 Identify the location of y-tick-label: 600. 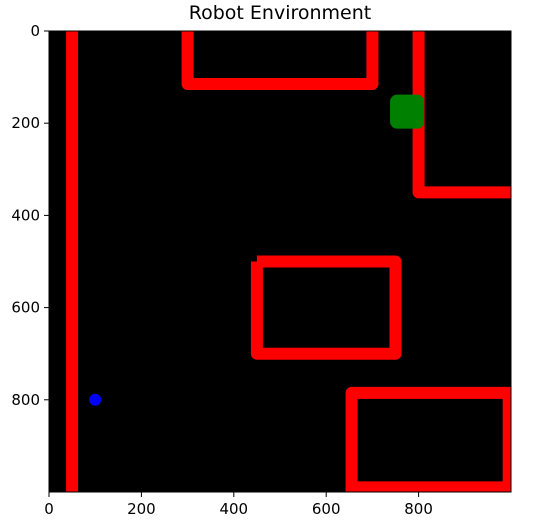
(25, 308).